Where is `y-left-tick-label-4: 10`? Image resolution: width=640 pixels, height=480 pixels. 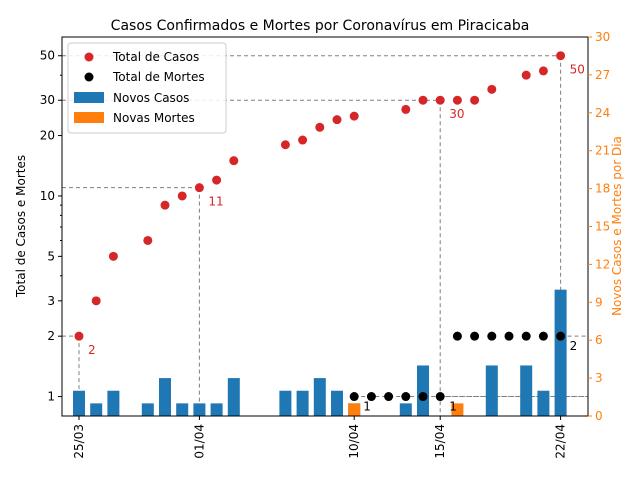
y-left-tick-label-4: 10 is located at coordinates (47, 196).